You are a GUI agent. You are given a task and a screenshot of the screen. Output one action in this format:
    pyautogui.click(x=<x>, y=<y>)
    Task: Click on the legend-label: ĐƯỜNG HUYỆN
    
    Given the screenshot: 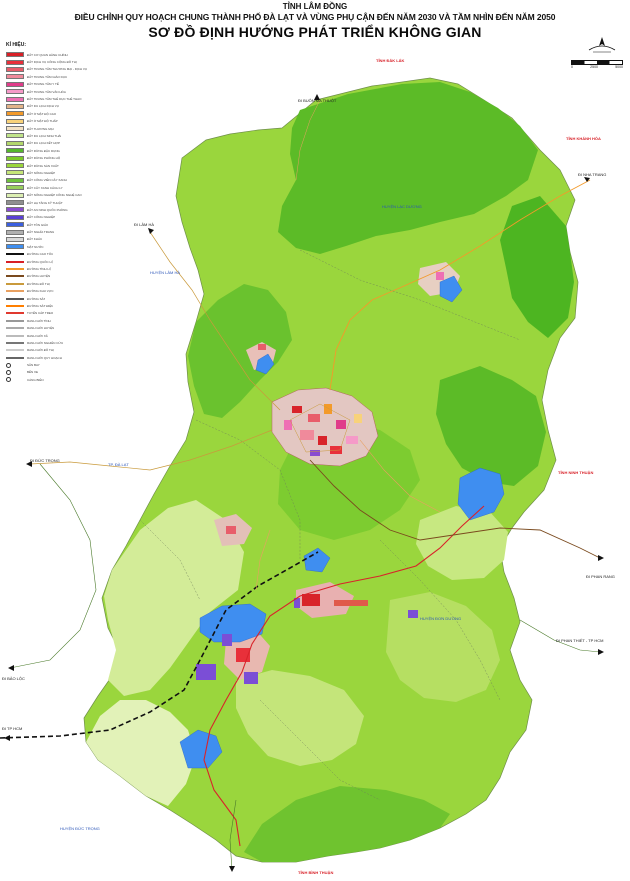 What is the action you would take?
    pyautogui.click(x=39, y=276)
    